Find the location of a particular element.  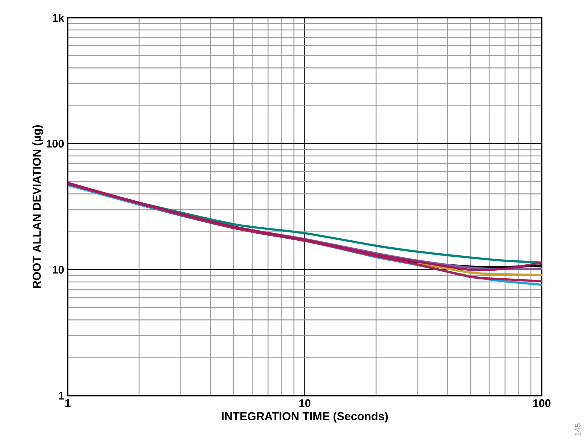

x-tick-label: 100 is located at coordinates (542, 404).